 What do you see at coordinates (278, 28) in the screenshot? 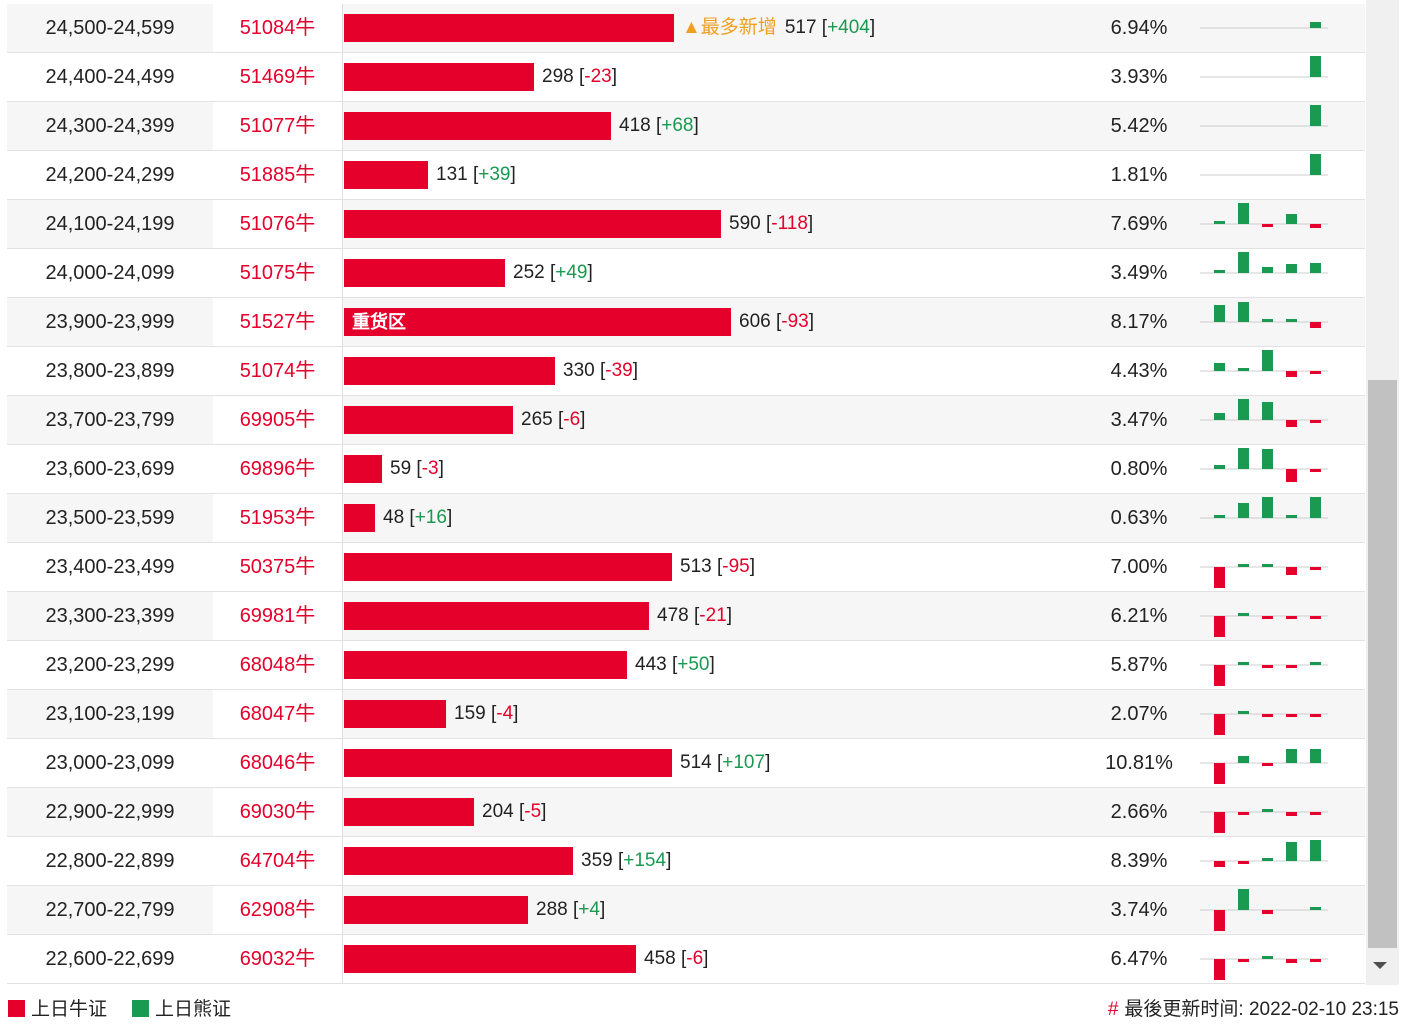
I see `warrant-code-link: 51084牛` at bounding box center [278, 28].